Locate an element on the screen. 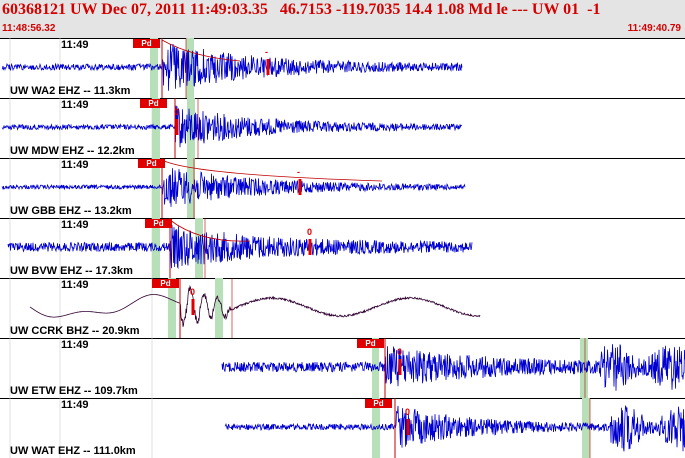 The width and height of the screenshot is (685, 458). trace-panel-gbb: - 11:49 Pd UW GBB EHZ -- 13.2km is located at coordinates (342, 188).